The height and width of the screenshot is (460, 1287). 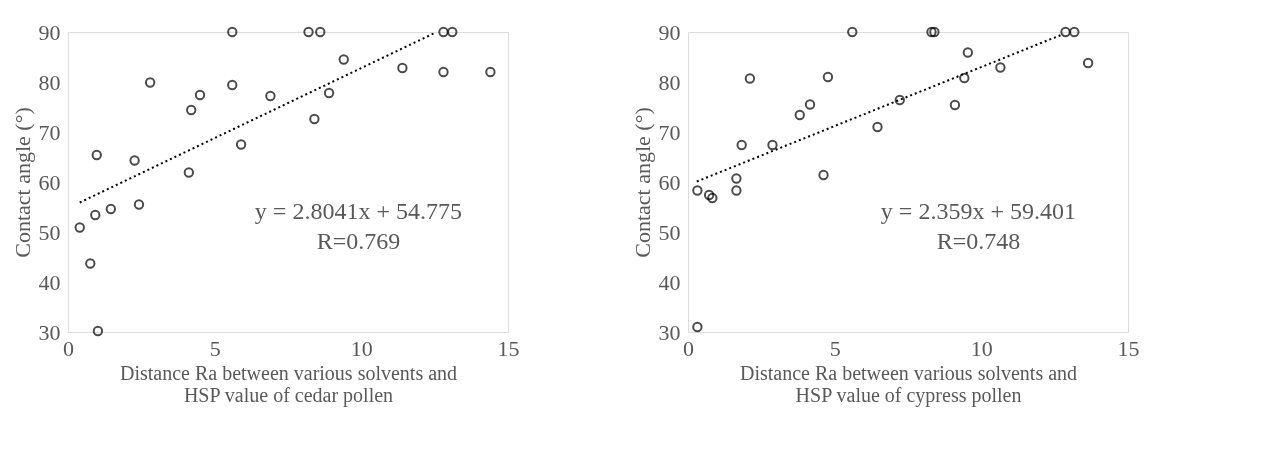 I want to click on x-axis-title: Distance Ra between various solvents and HSP value of cypress pollen, so click(x=908, y=384).